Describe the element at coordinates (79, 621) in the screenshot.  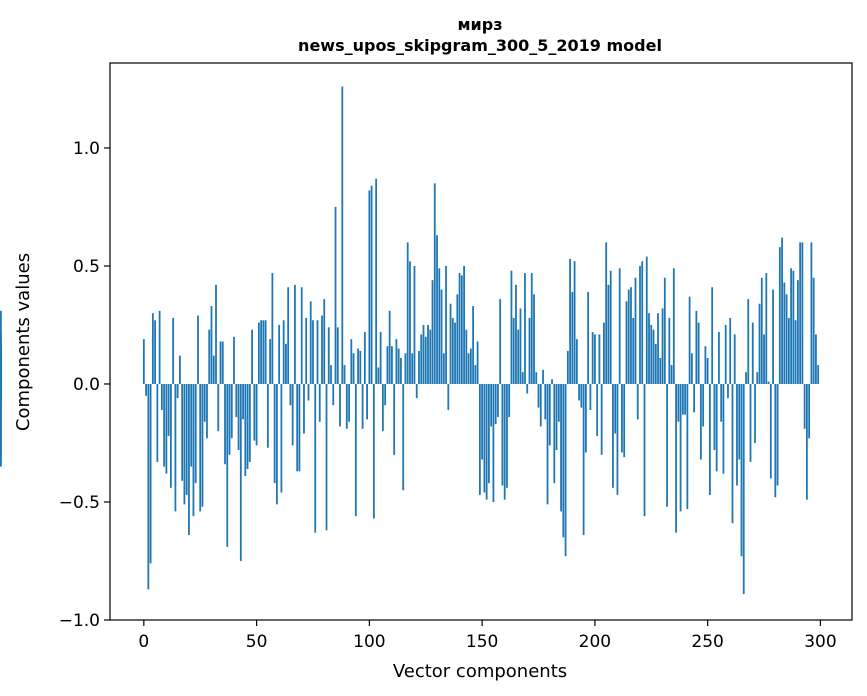
I see `y-tick-label: −1.0` at that location.